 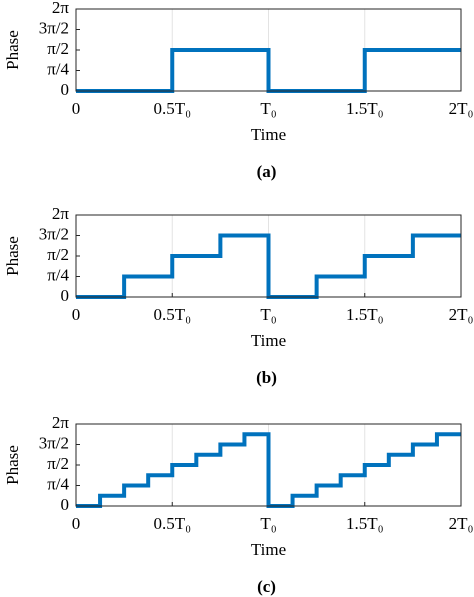 What do you see at coordinates (266, 586) in the screenshot?
I see `caption: (c)` at bounding box center [266, 586].